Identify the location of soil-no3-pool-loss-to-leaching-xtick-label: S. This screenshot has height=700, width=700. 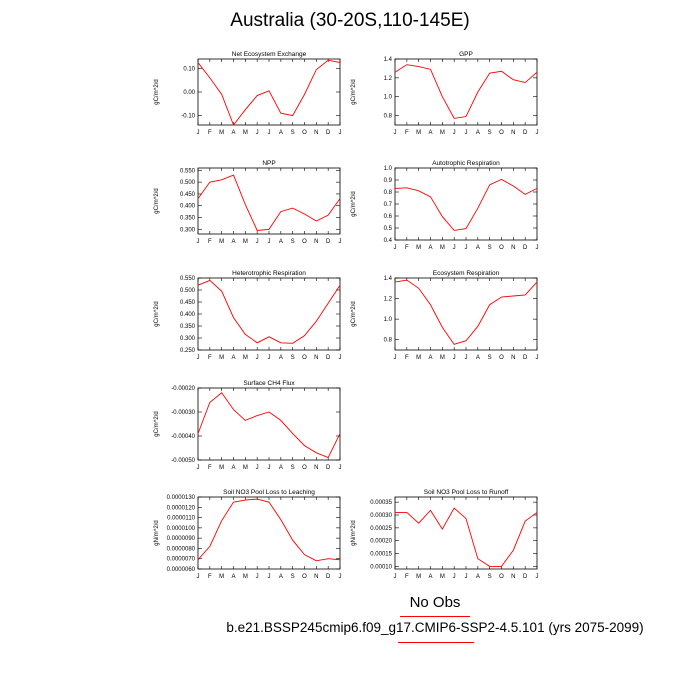
(293, 577).